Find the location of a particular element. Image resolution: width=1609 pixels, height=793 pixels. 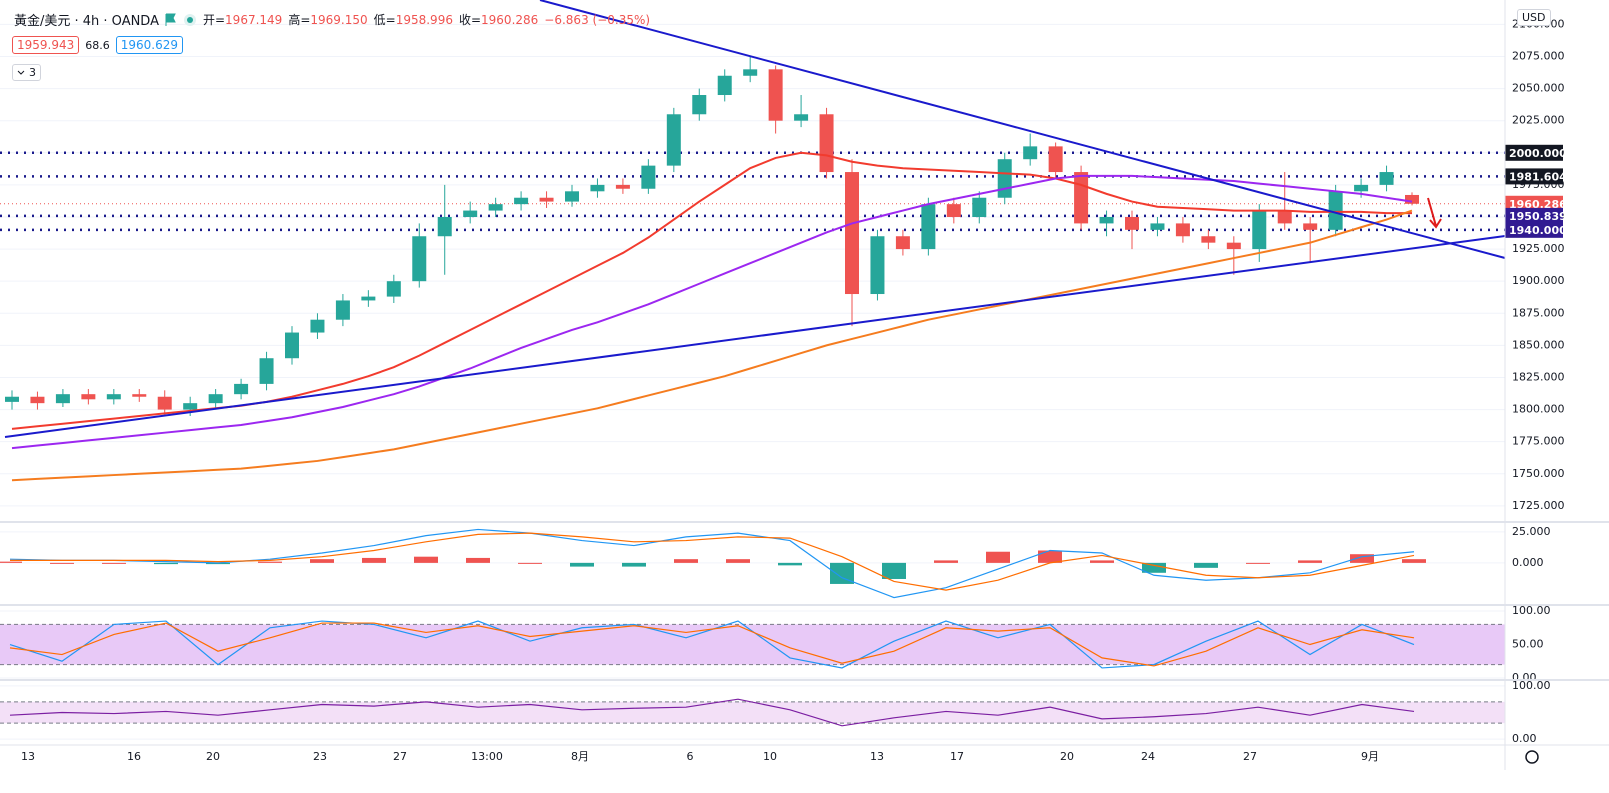

band is located at coordinates (752, 712).